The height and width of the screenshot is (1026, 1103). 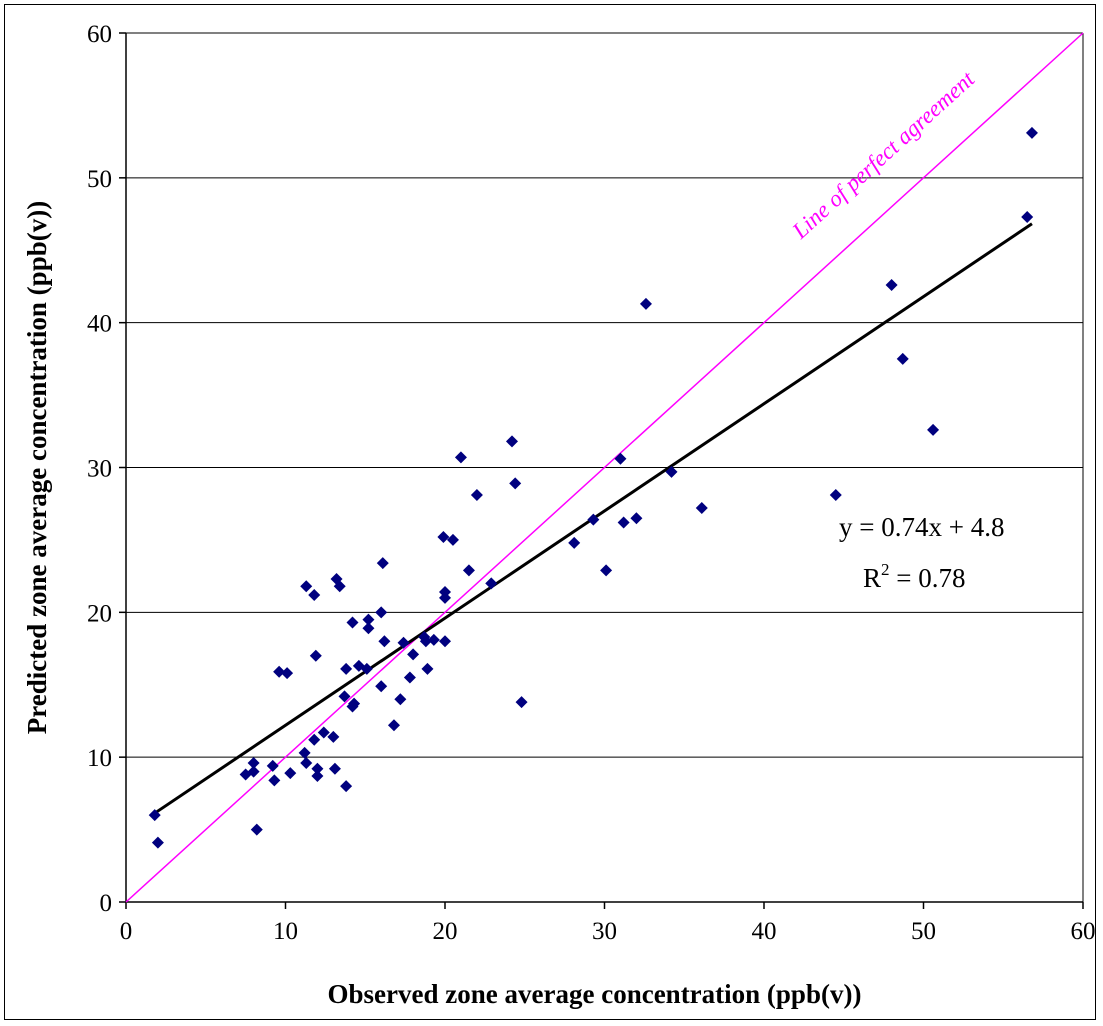 I want to click on y-tick-label-60: 60, so click(x=99, y=34).